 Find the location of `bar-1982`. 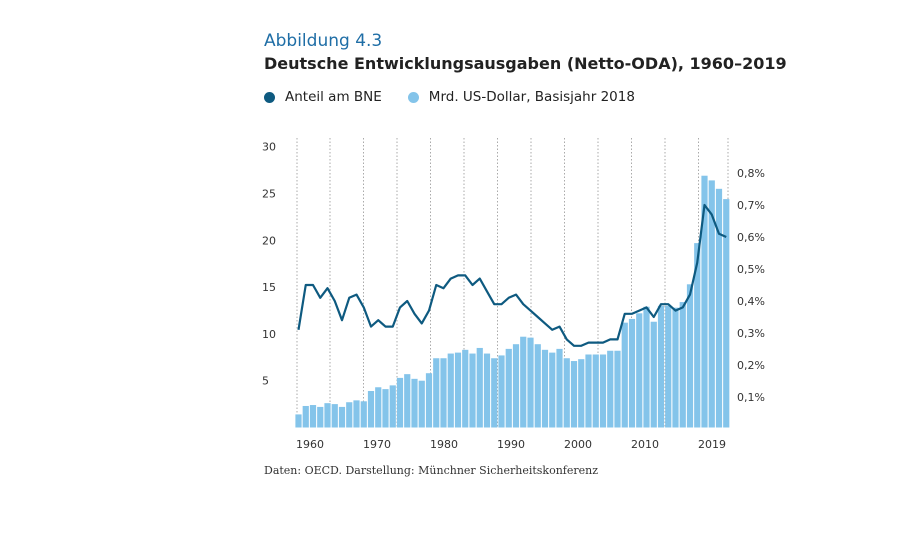

bar-1982 is located at coordinates (458, 390).